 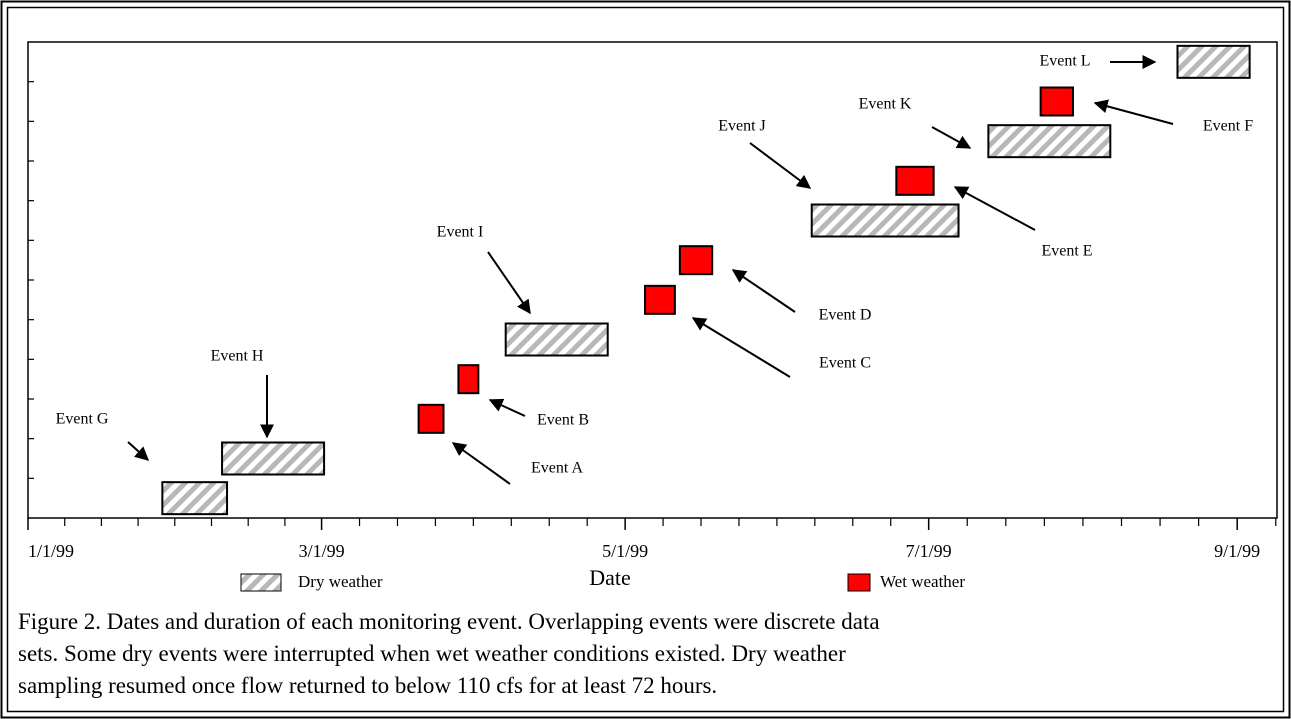 I want to click on event-label: Event G, so click(x=82, y=419).